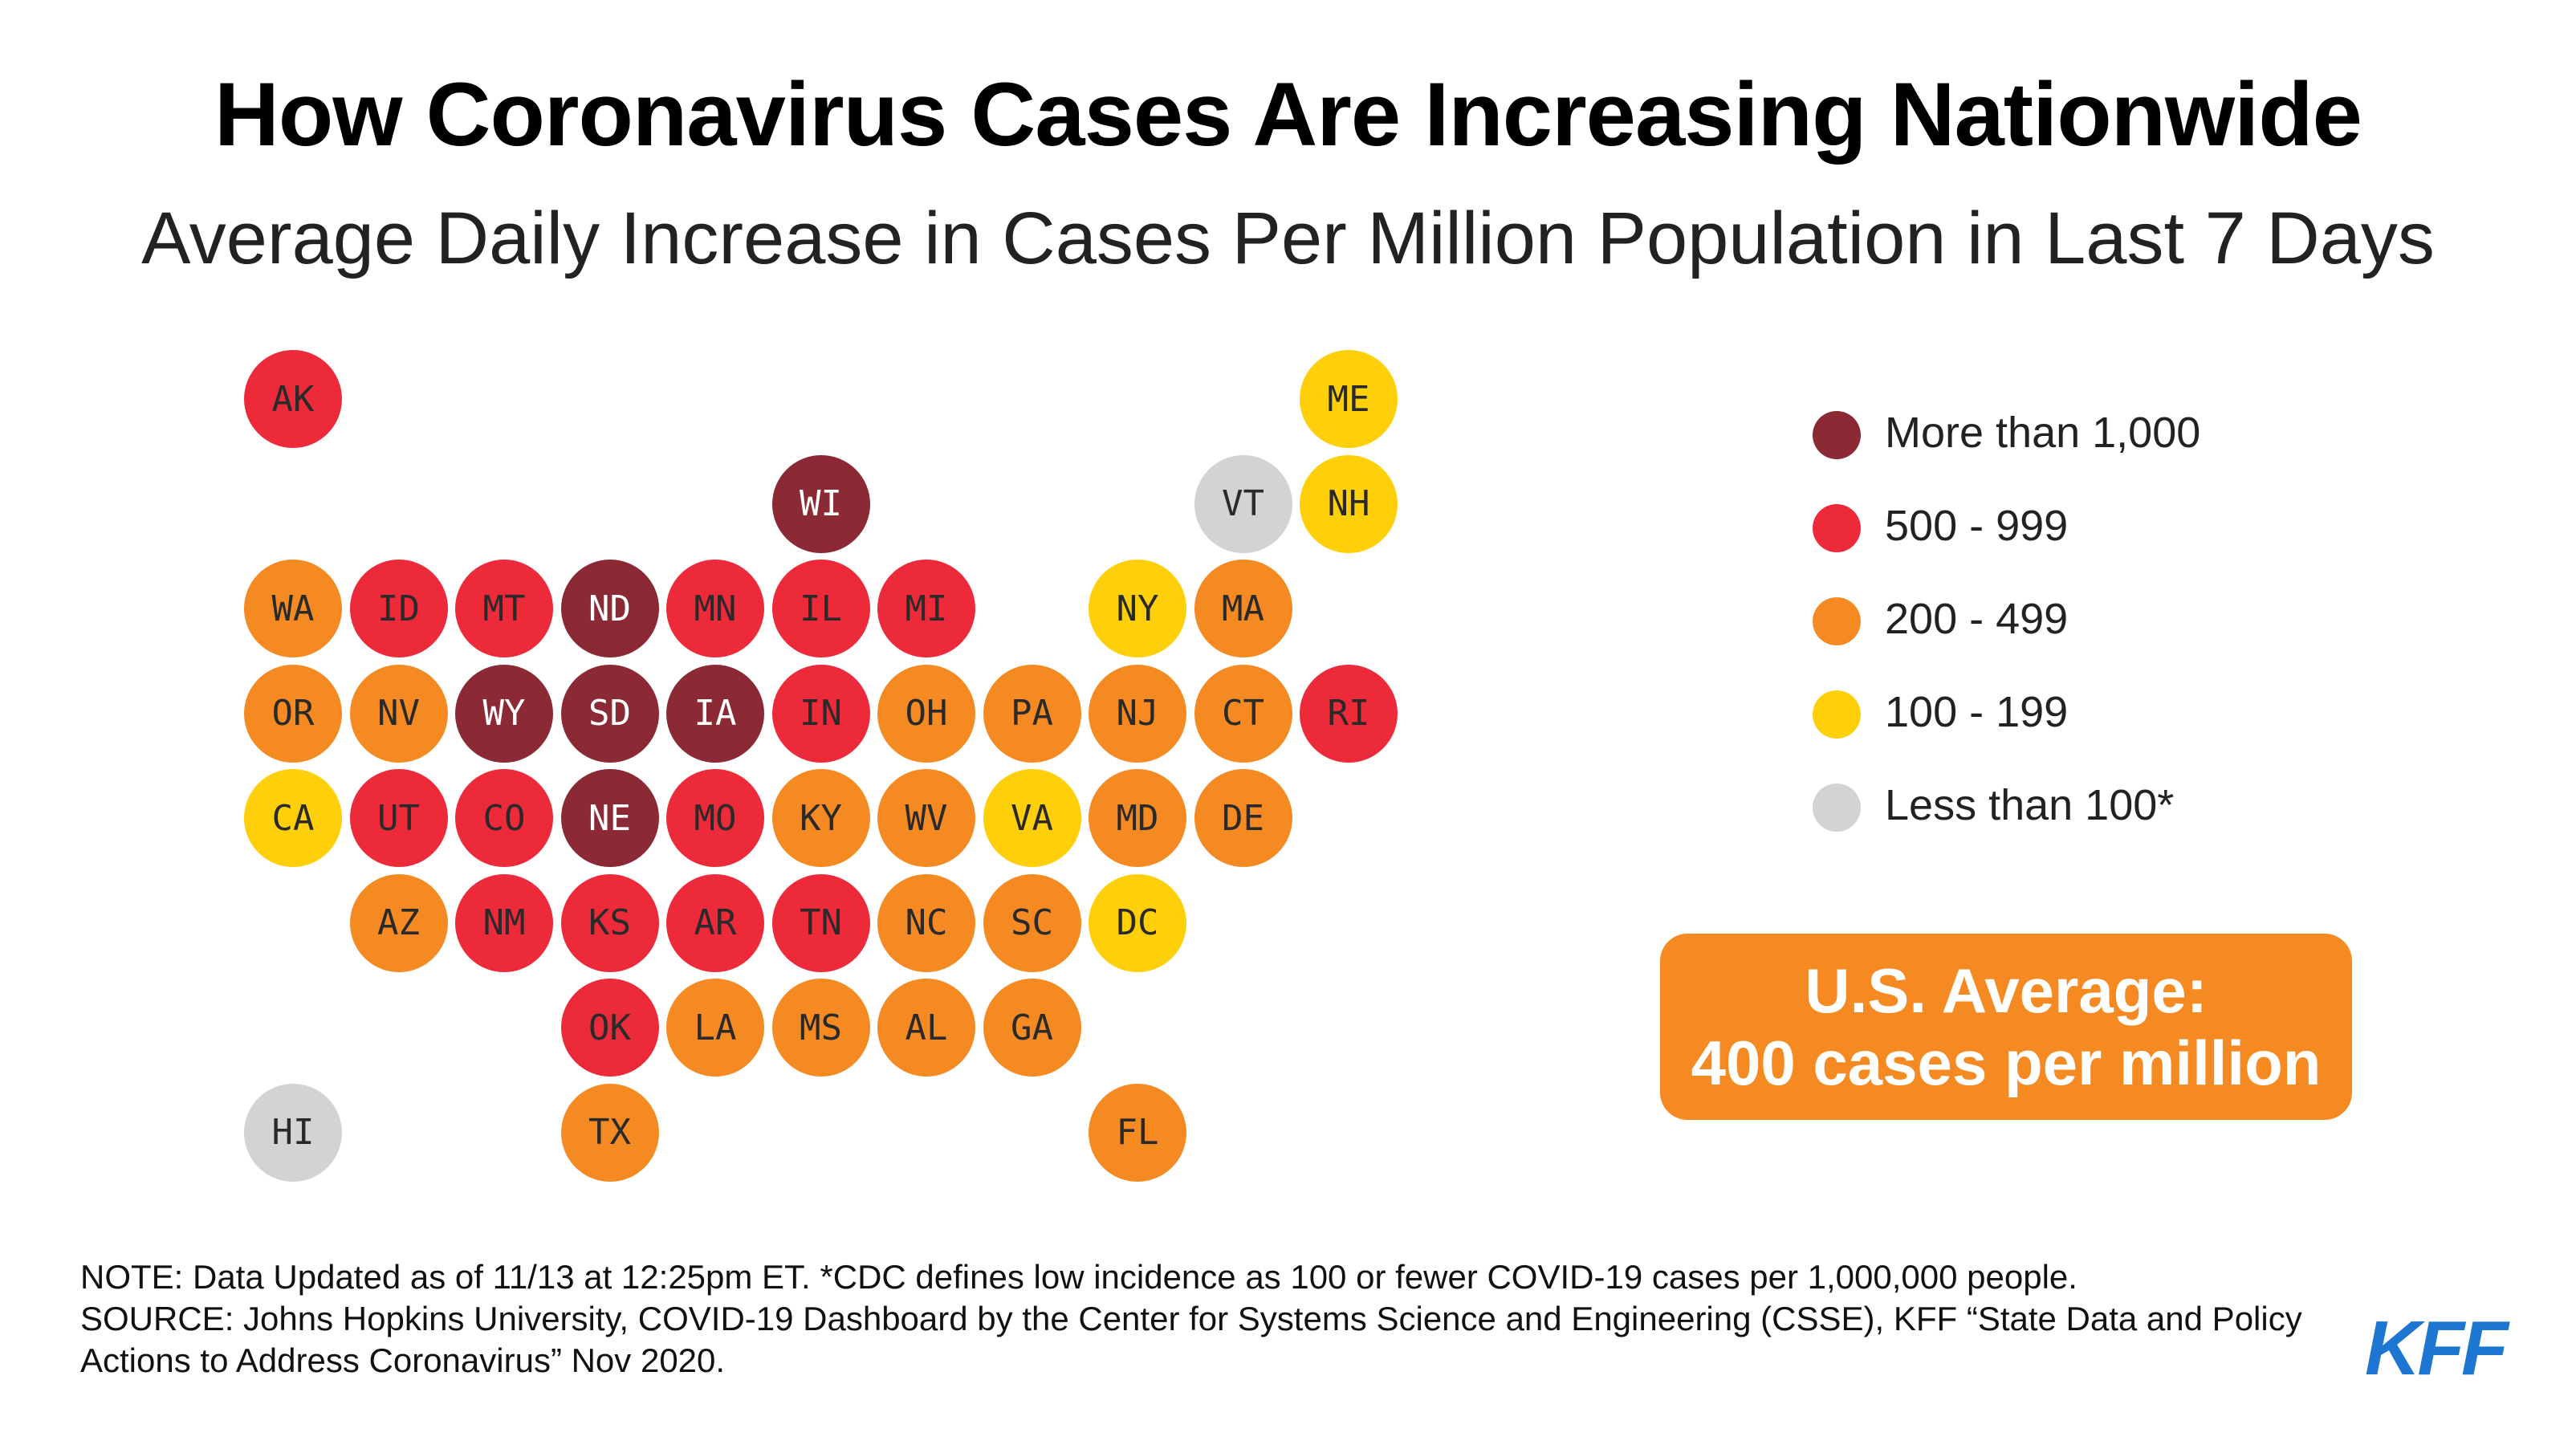 The width and height of the screenshot is (2576, 1445). I want to click on state-tile-ga: GA, so click(1032, 1028).